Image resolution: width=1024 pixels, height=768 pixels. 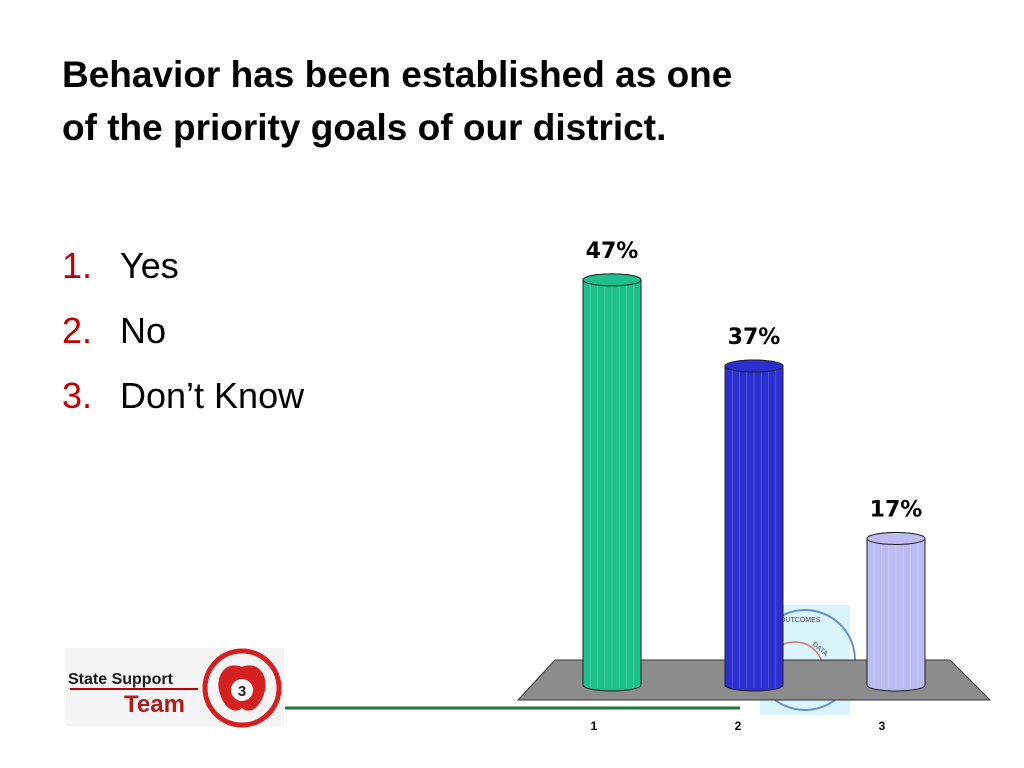 What do you see at coordinates (754, 337) in the screenshot?
I see `value-label: 37%` at bounding box center [754, 337].